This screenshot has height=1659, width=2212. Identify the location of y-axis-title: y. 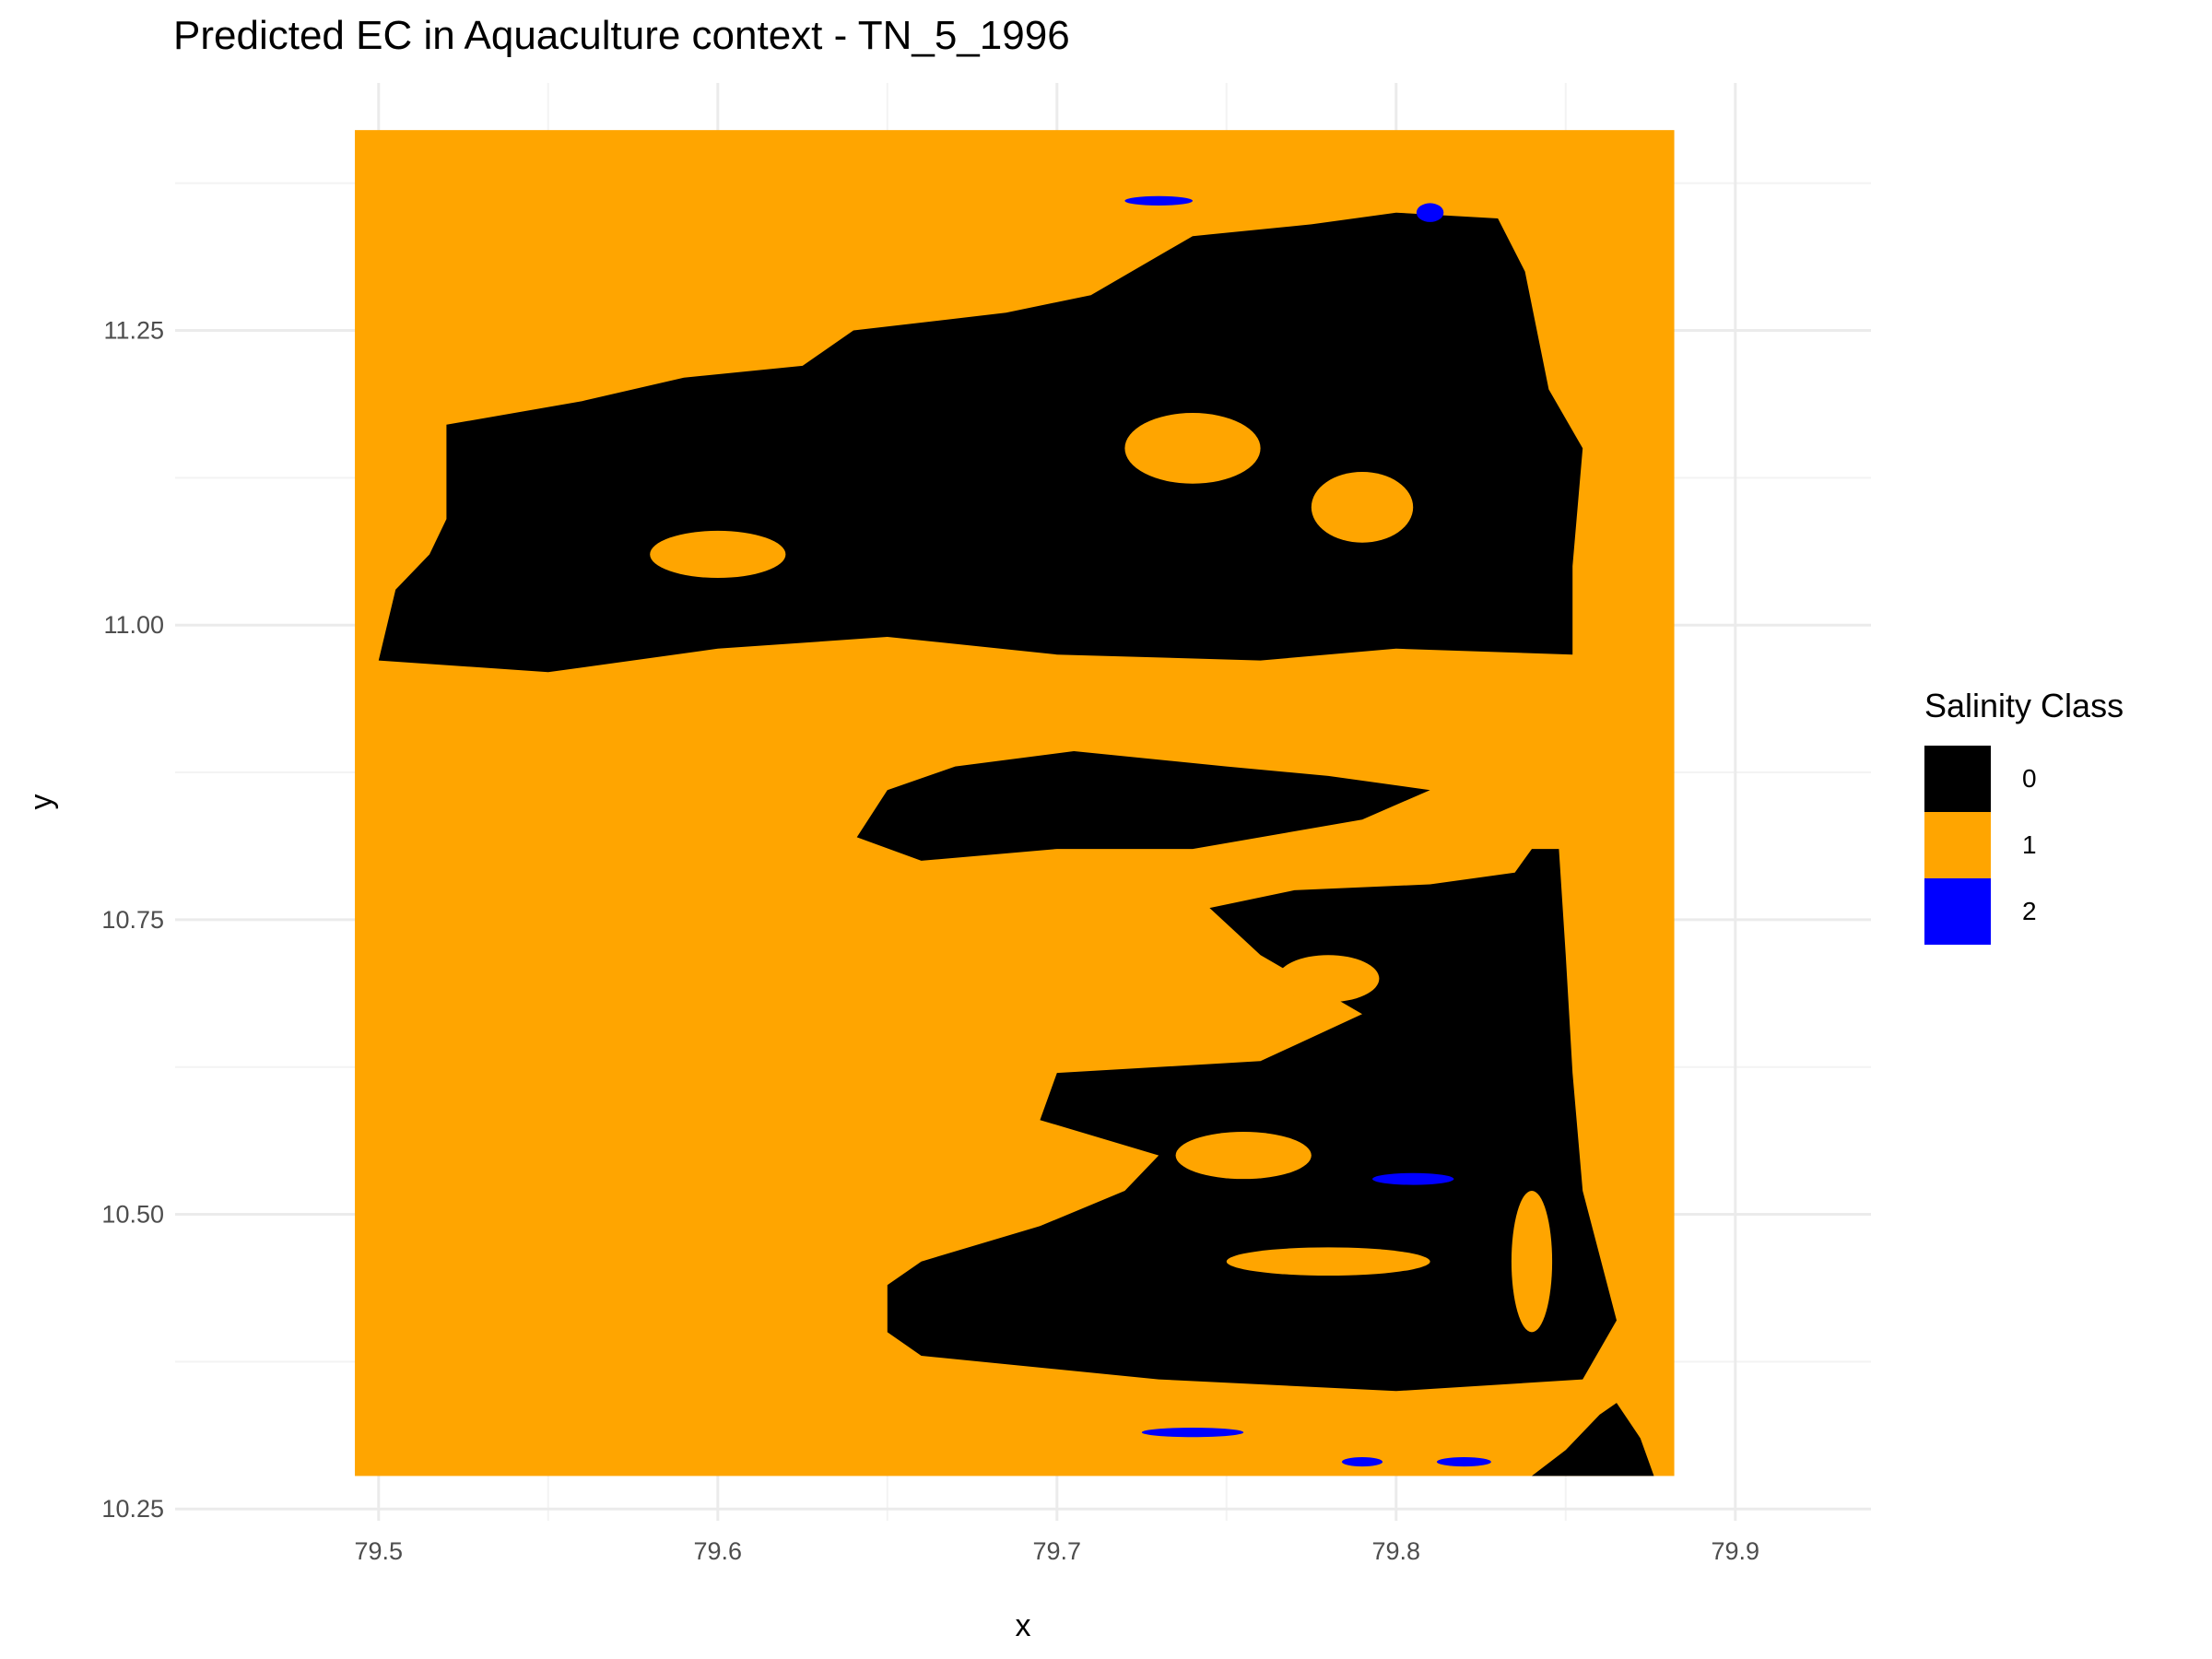
(41, 802).